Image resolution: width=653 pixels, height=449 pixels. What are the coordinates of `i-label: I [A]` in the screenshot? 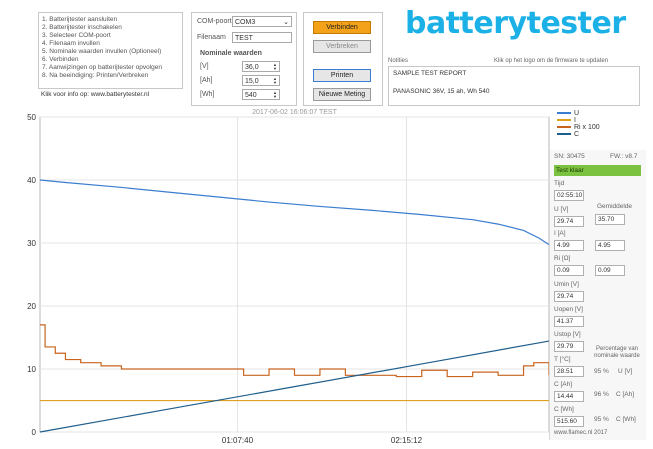 It's located at (560, 233).